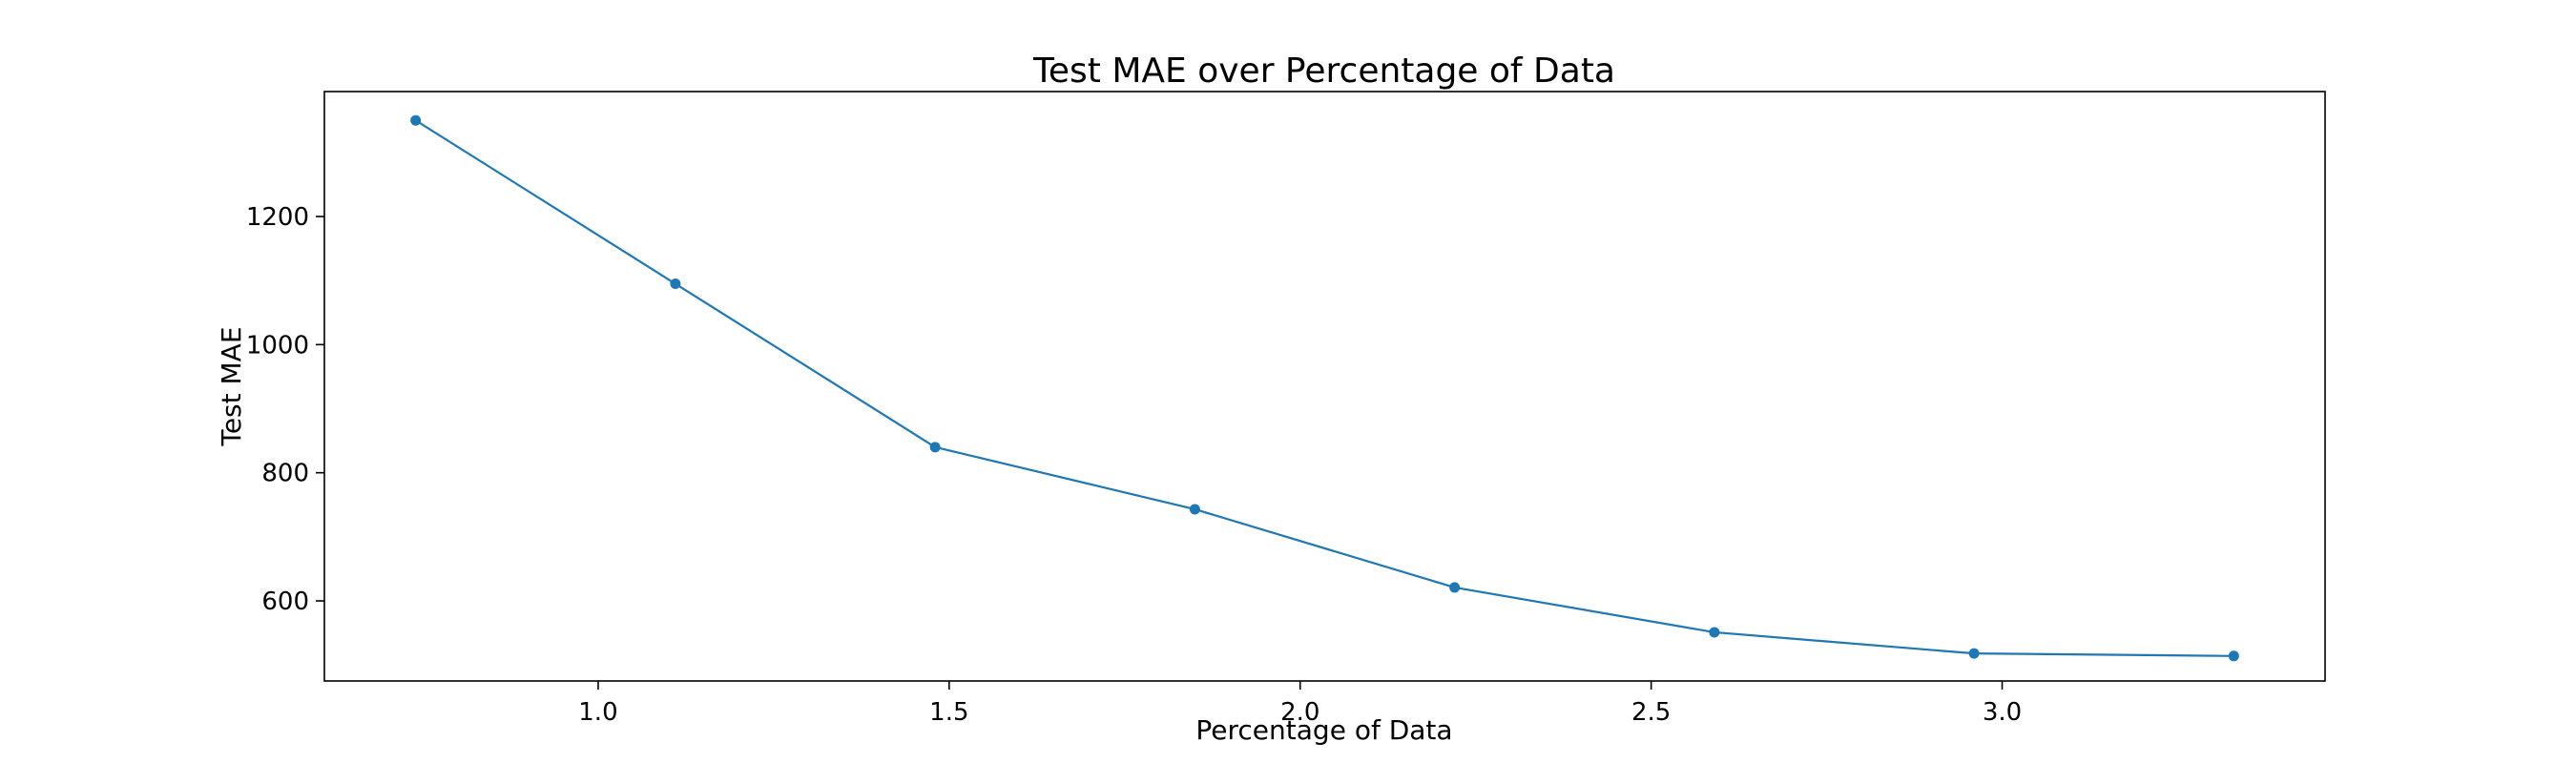 This screenshot has width=2576, height=763. Describe the element at coordinates (948, 712) in the screenshot. I see `x-tick-label: 1.5` at that location.